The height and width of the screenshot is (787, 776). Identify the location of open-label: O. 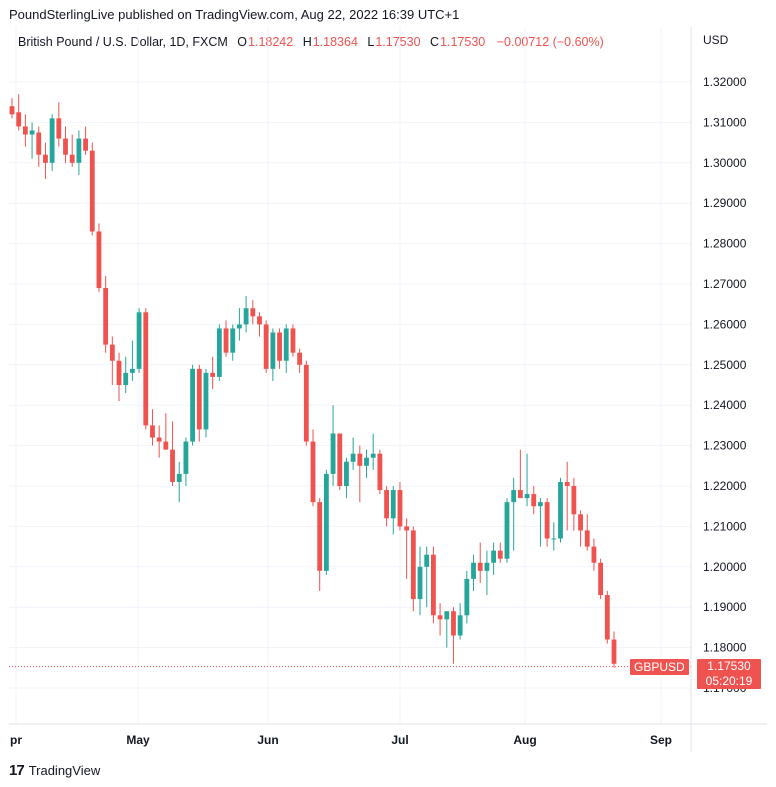
(242, 42).